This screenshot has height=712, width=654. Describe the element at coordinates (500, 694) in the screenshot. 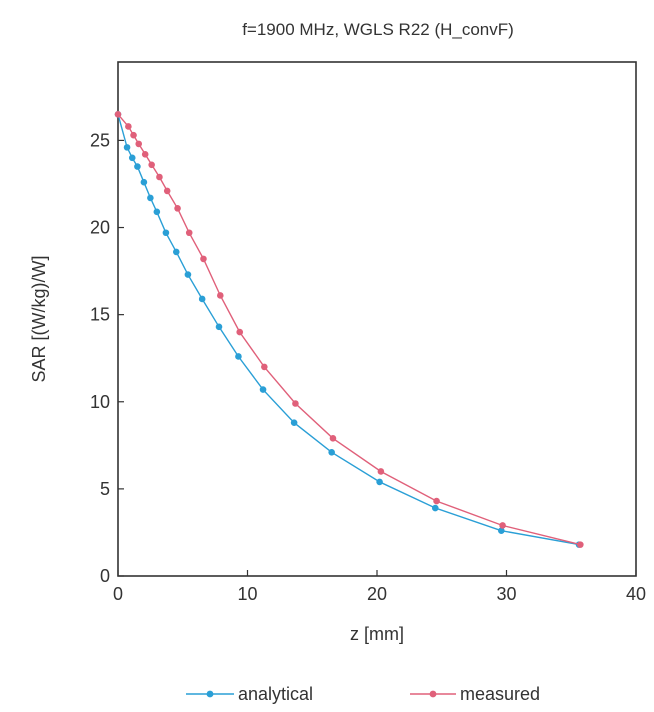

I see `legend-label-measured: measured` at that location.